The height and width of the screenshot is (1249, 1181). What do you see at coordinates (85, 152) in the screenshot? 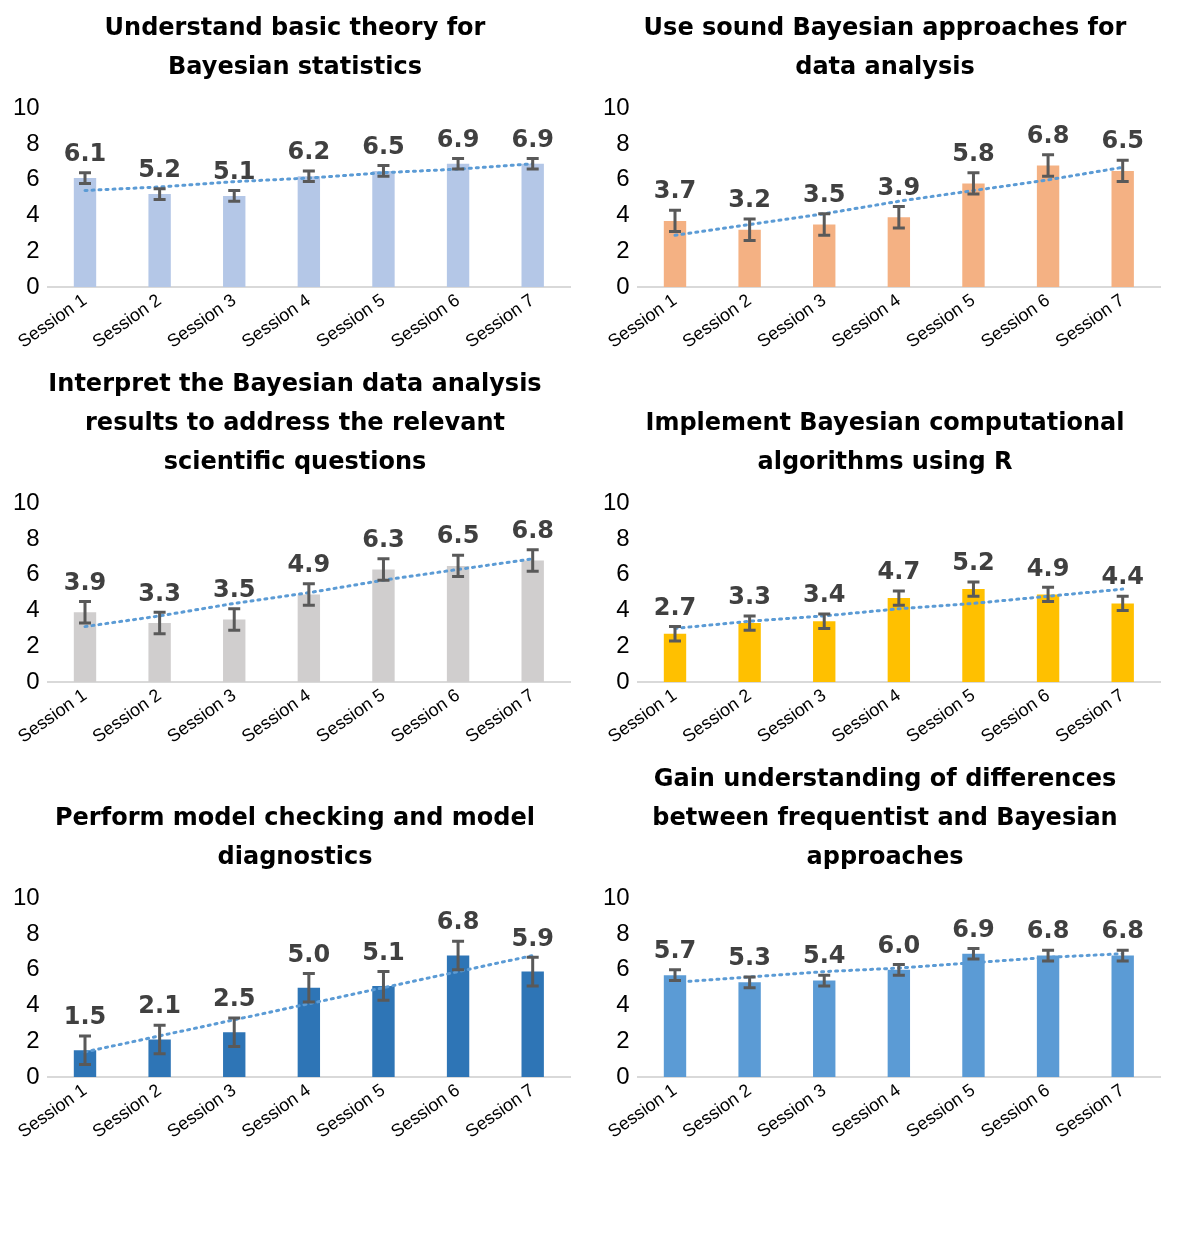
I see `data-label: 6.1` at bounding box center [85, 152].